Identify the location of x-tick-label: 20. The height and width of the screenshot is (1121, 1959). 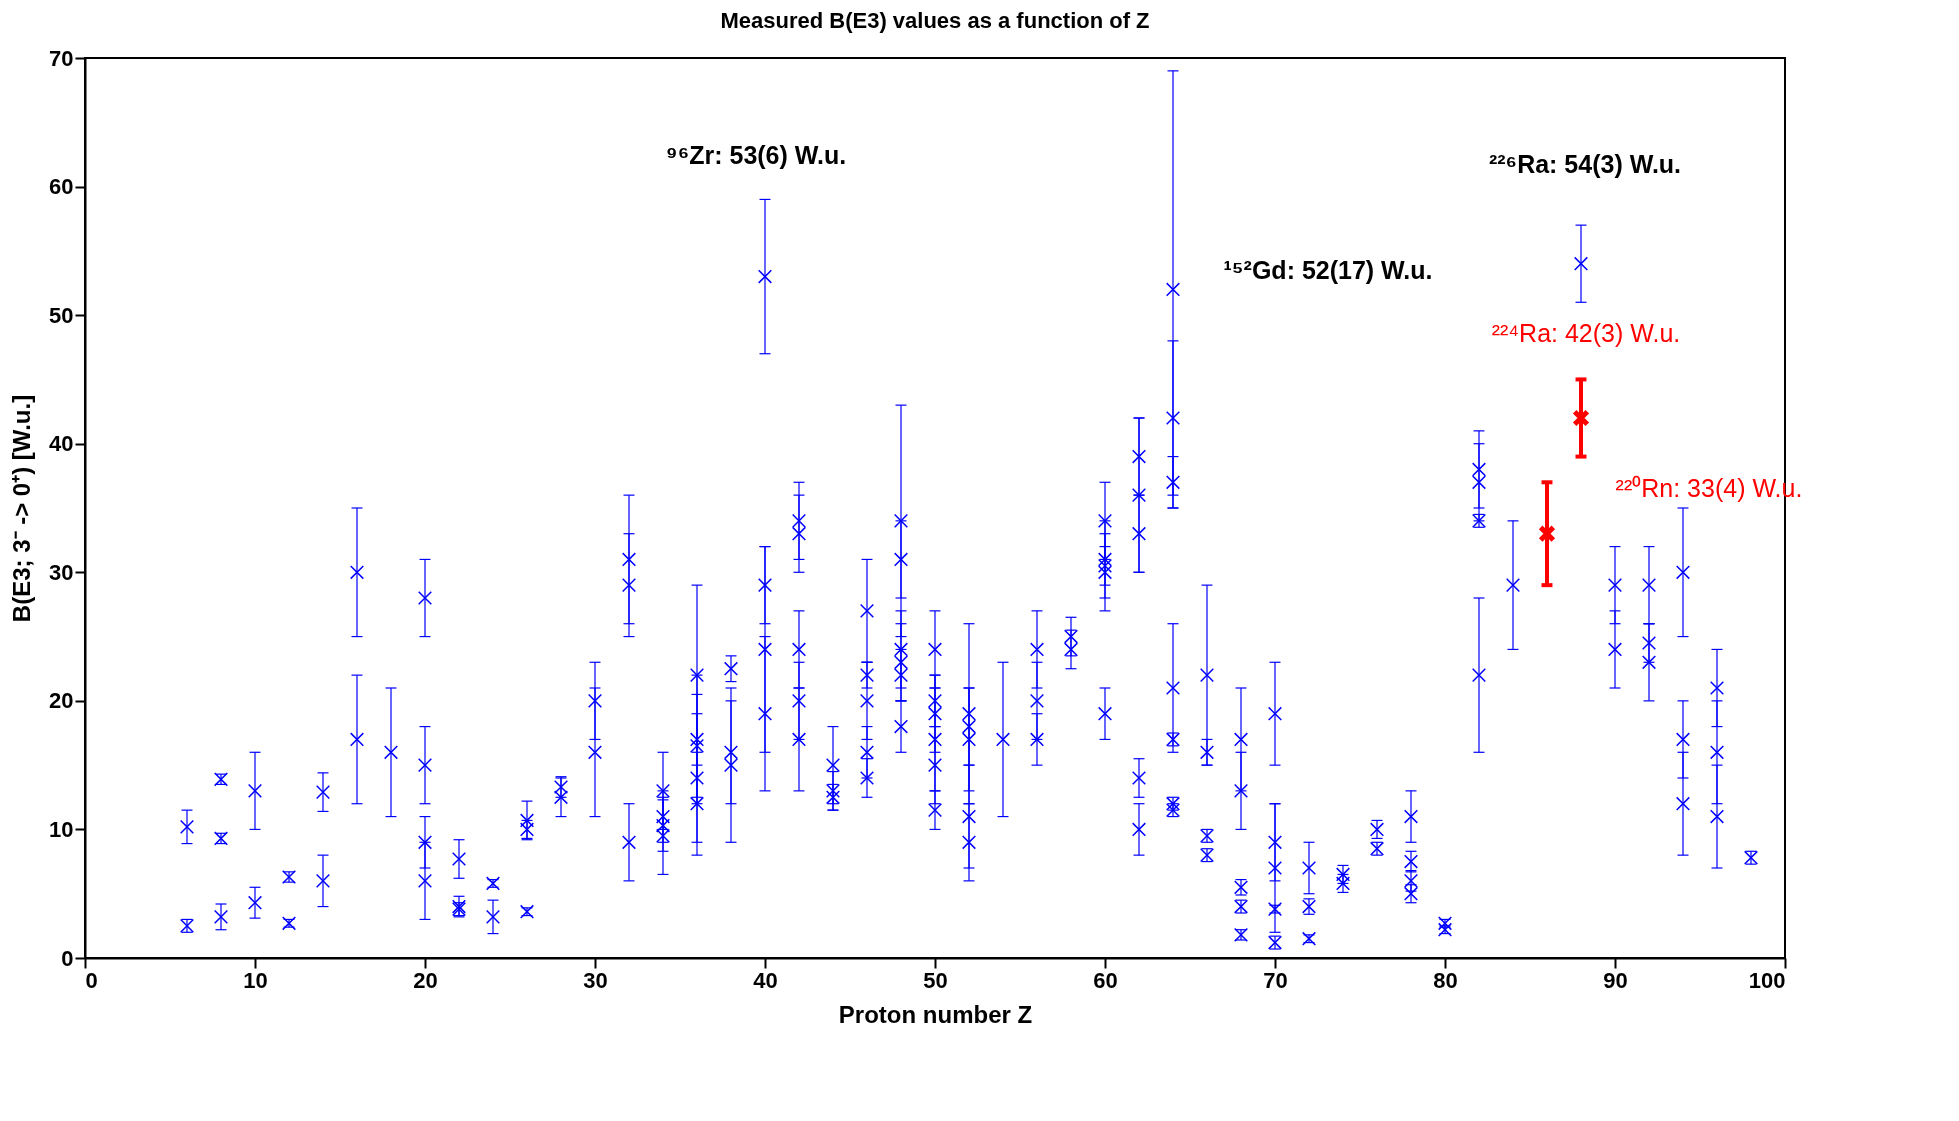
(425, 980).